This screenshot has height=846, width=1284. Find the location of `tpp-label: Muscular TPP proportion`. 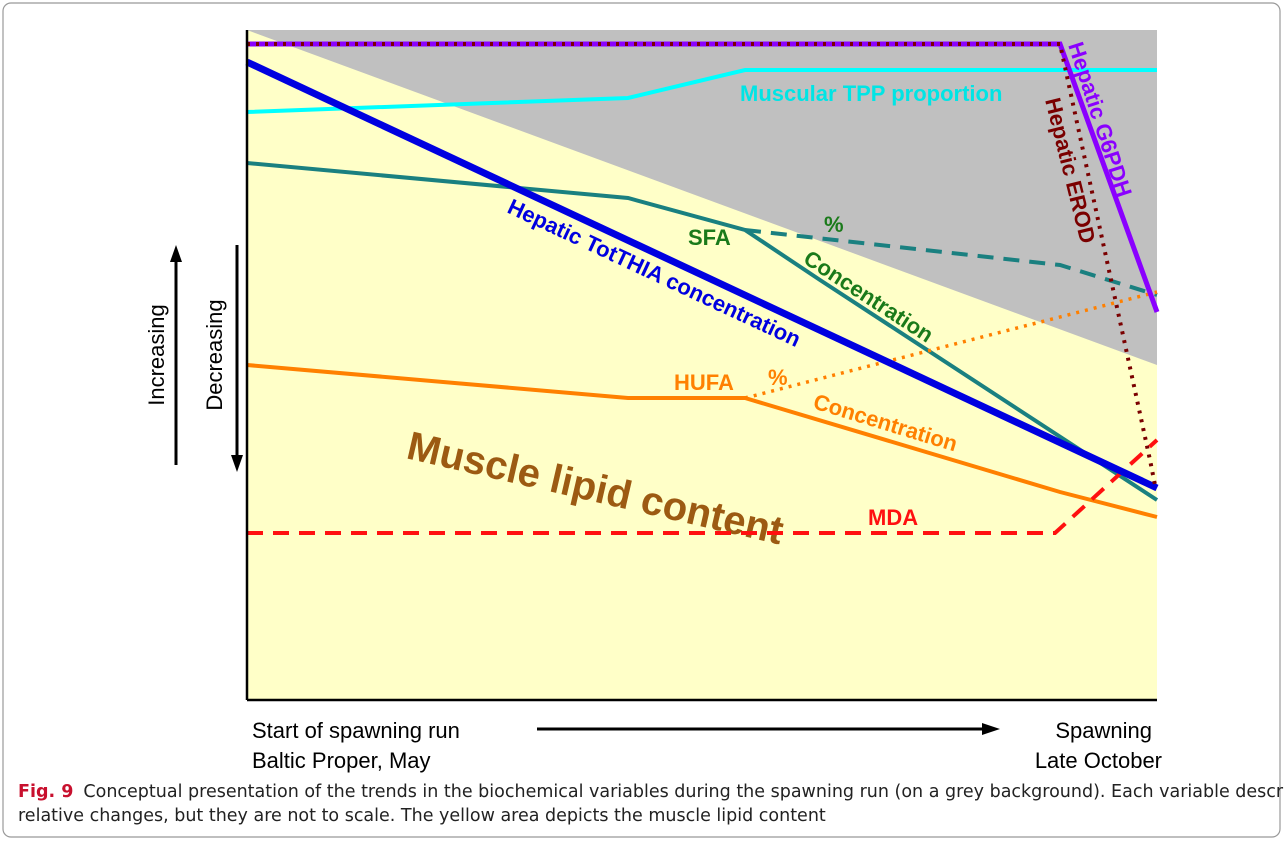

tpp-label: Muscular TPP proportion is located at coordinates (871, 93).